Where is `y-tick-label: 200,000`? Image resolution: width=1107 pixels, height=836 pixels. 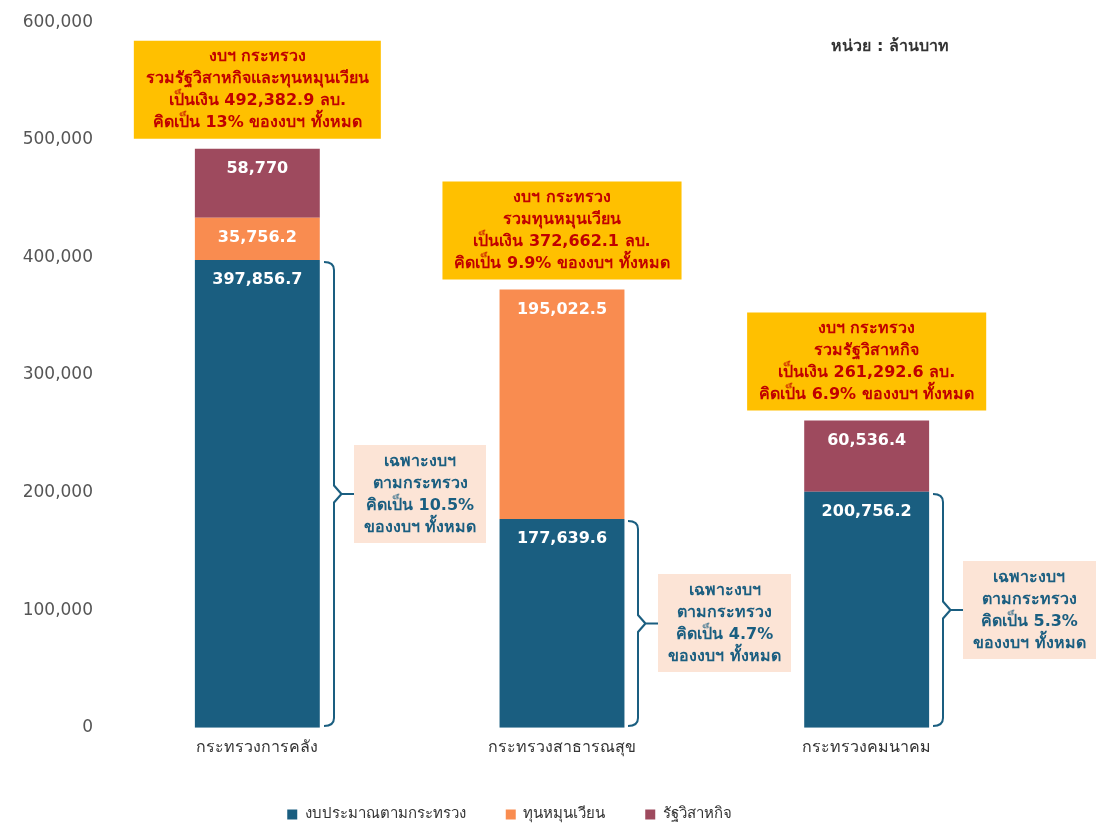
y-tick-label: 200,000 is located at coordinates (57, 491).